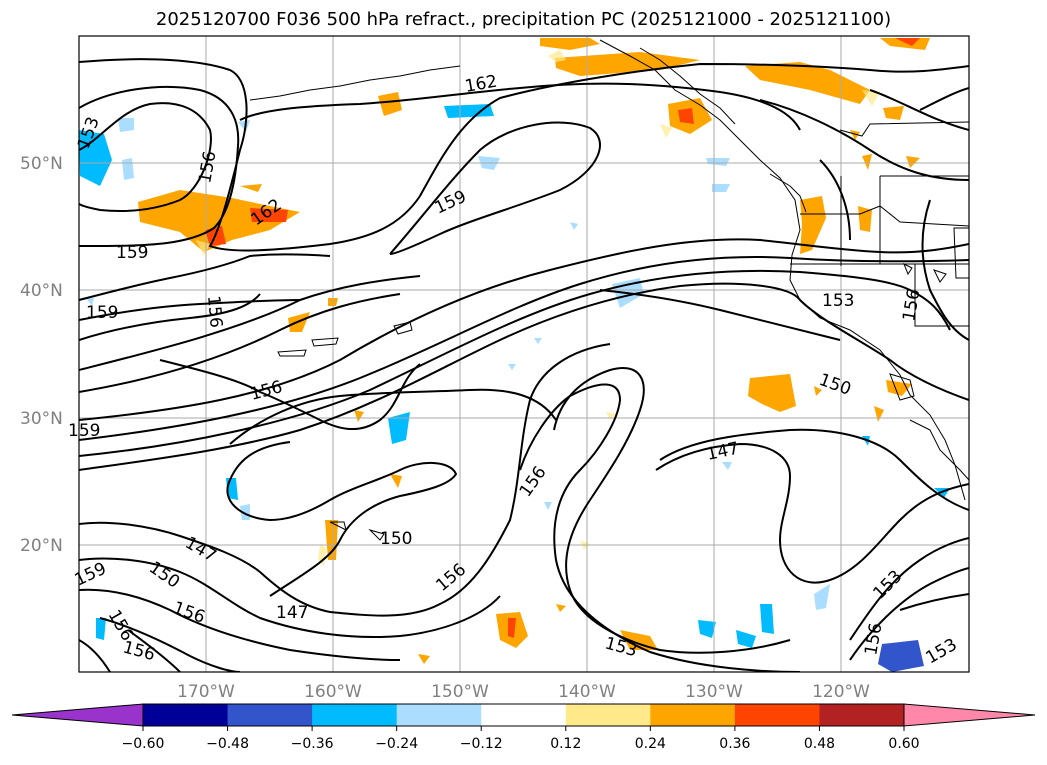  I want to click on lat-label: 20°N, so click(41, 546).